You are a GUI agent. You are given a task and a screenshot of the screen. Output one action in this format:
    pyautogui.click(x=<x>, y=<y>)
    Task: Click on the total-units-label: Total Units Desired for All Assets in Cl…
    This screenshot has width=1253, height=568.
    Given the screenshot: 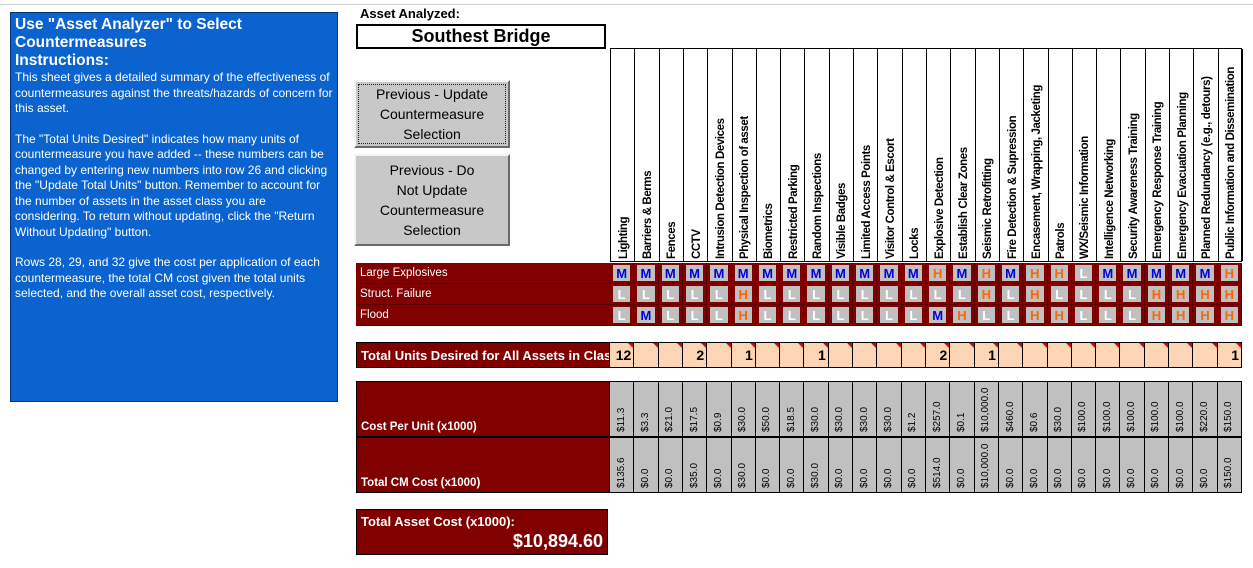 What is the action you would take?
    pyautogui.click(x=483, y=355)
    